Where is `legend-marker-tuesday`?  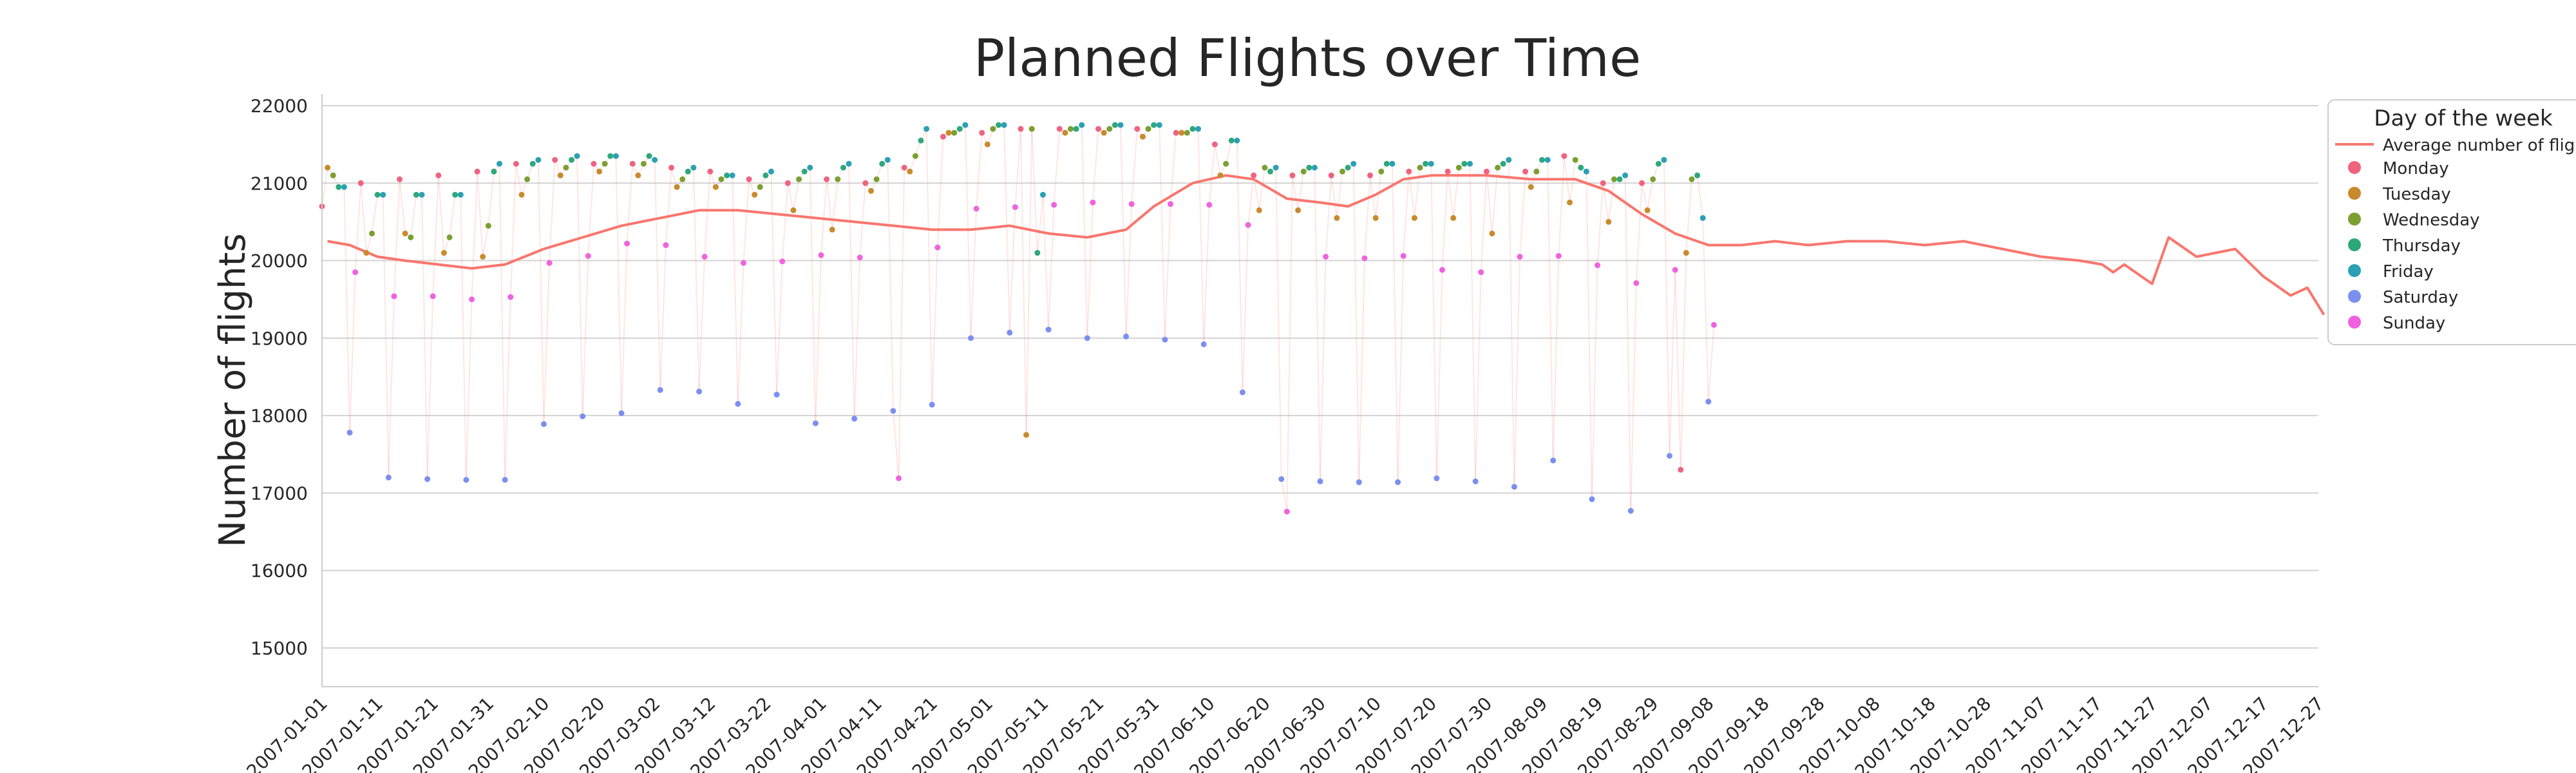 legend-marker-tuesday is located at coordinates (2355, 193).